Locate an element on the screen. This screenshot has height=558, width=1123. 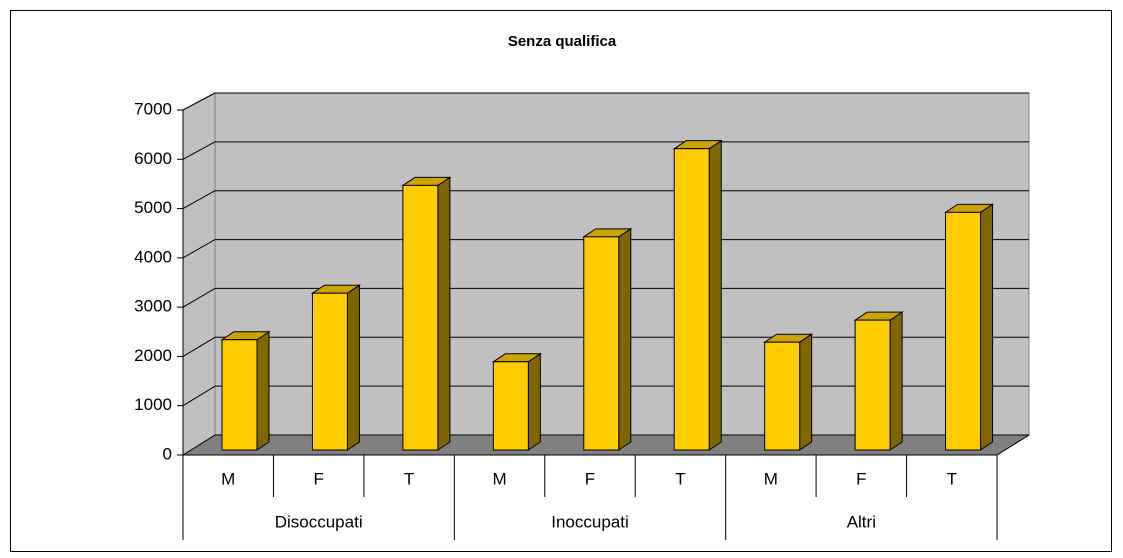
y-tick-label: 7000 is located at coordinates (153, 108).